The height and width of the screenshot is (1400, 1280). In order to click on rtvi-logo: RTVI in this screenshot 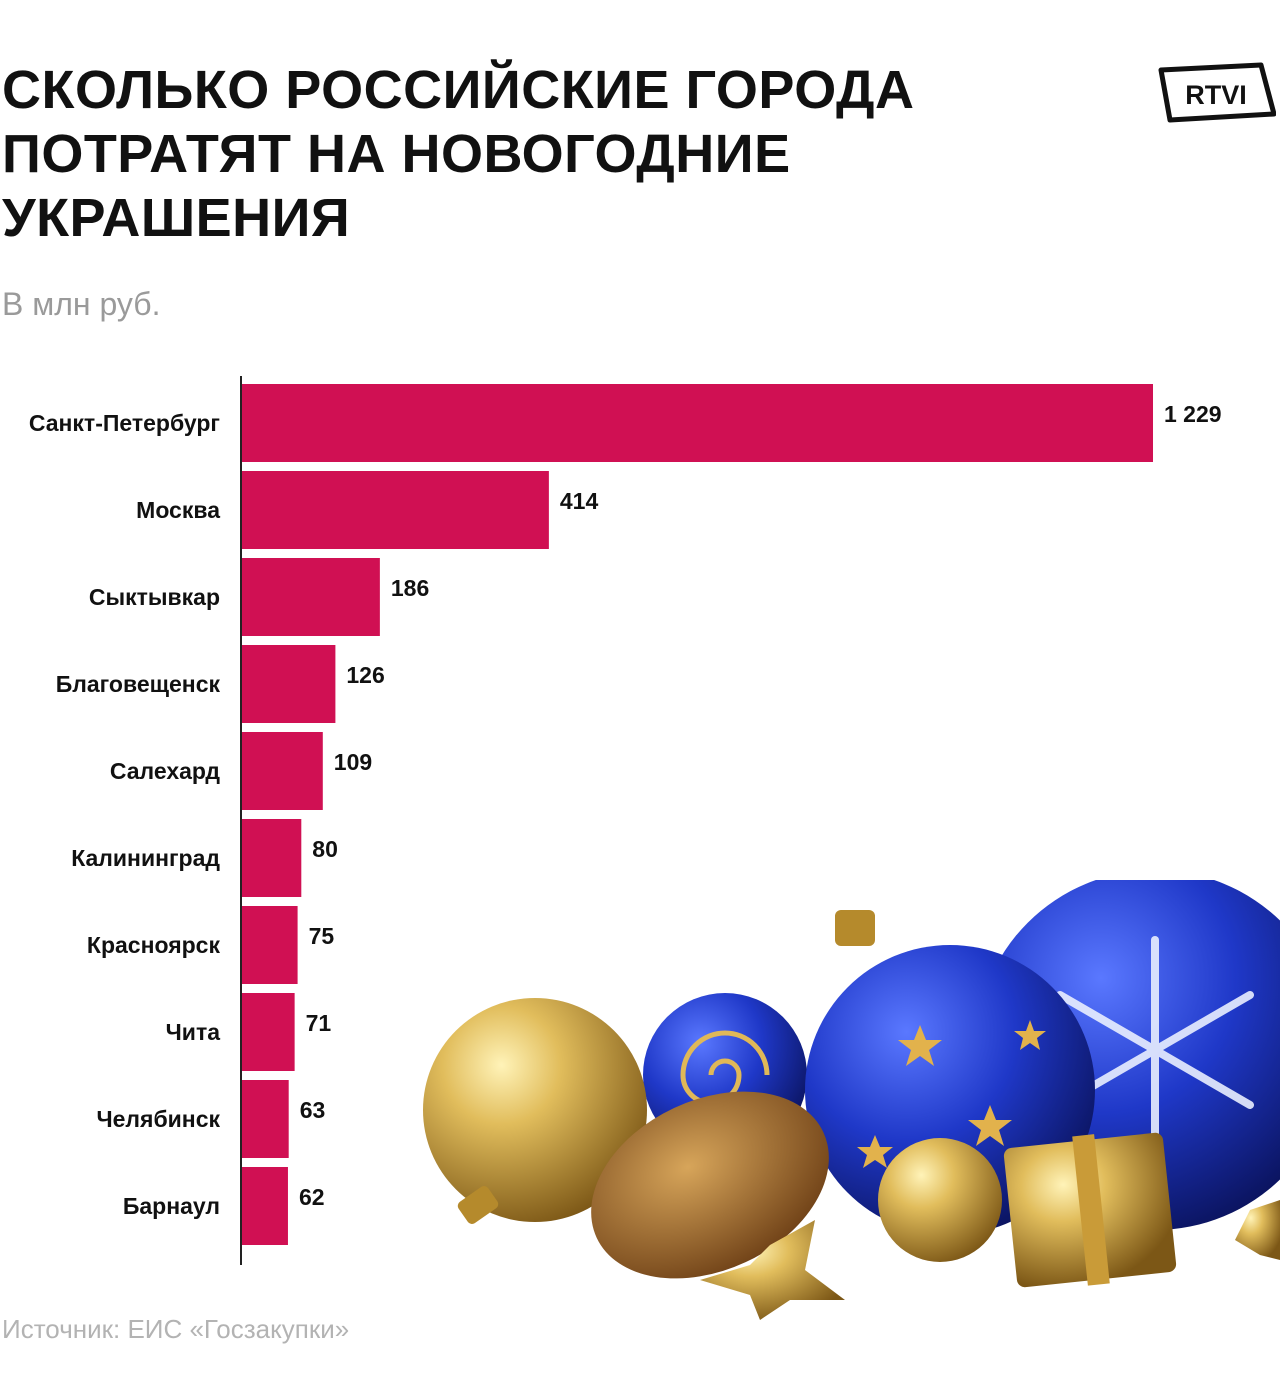, I will do `click(1217, 92)`.